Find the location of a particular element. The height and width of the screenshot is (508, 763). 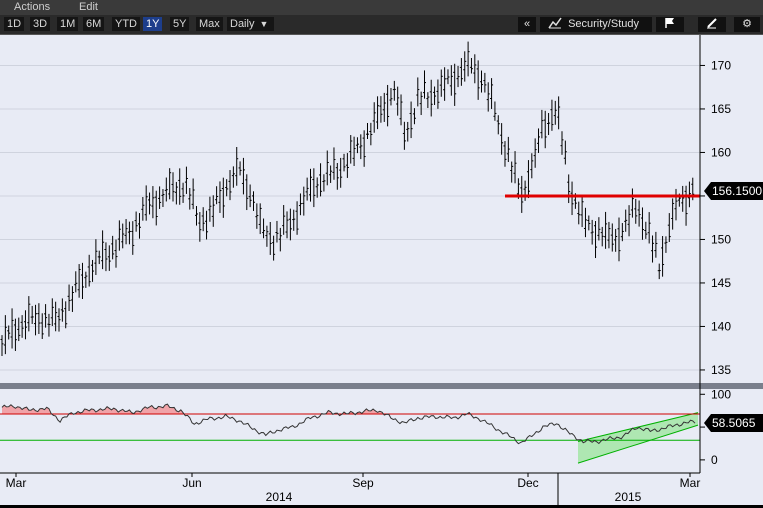

price-tick-label: 145 is located at coordinates (721, 283).